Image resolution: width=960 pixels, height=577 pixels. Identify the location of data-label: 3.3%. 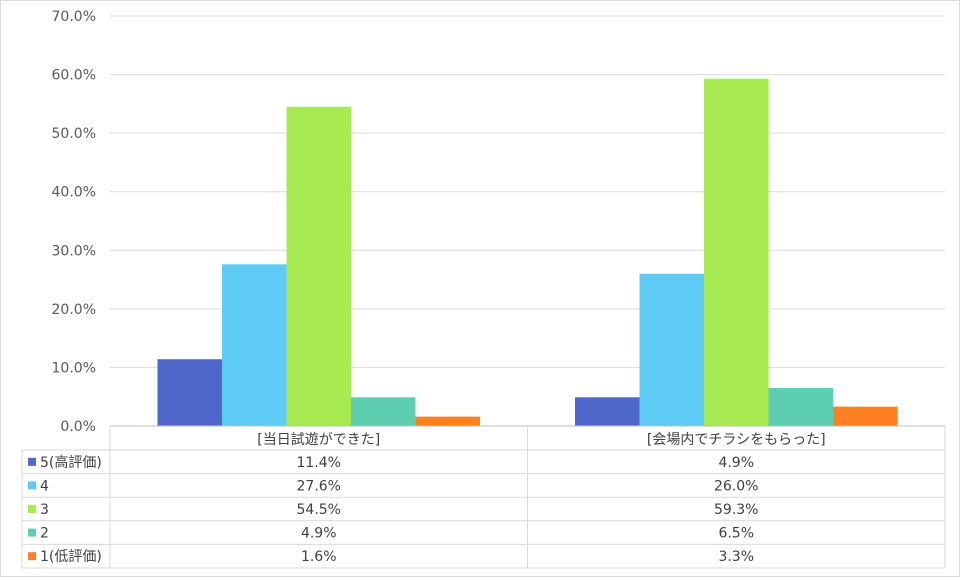
(736, 557).